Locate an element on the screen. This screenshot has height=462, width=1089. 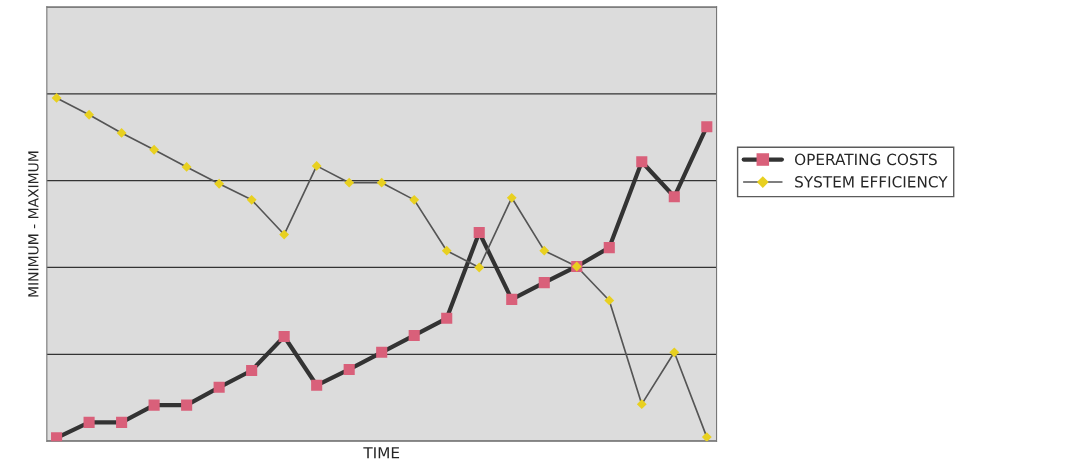
x-axis-title: TIME is located at coordinates (381, 453).